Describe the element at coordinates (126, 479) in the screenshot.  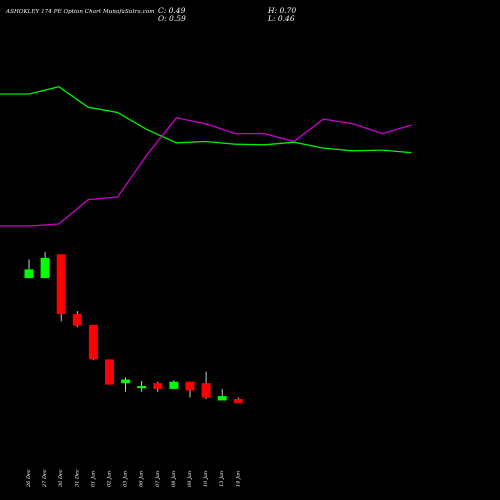
I see `x-tick-label: 03 Jan` at that location.